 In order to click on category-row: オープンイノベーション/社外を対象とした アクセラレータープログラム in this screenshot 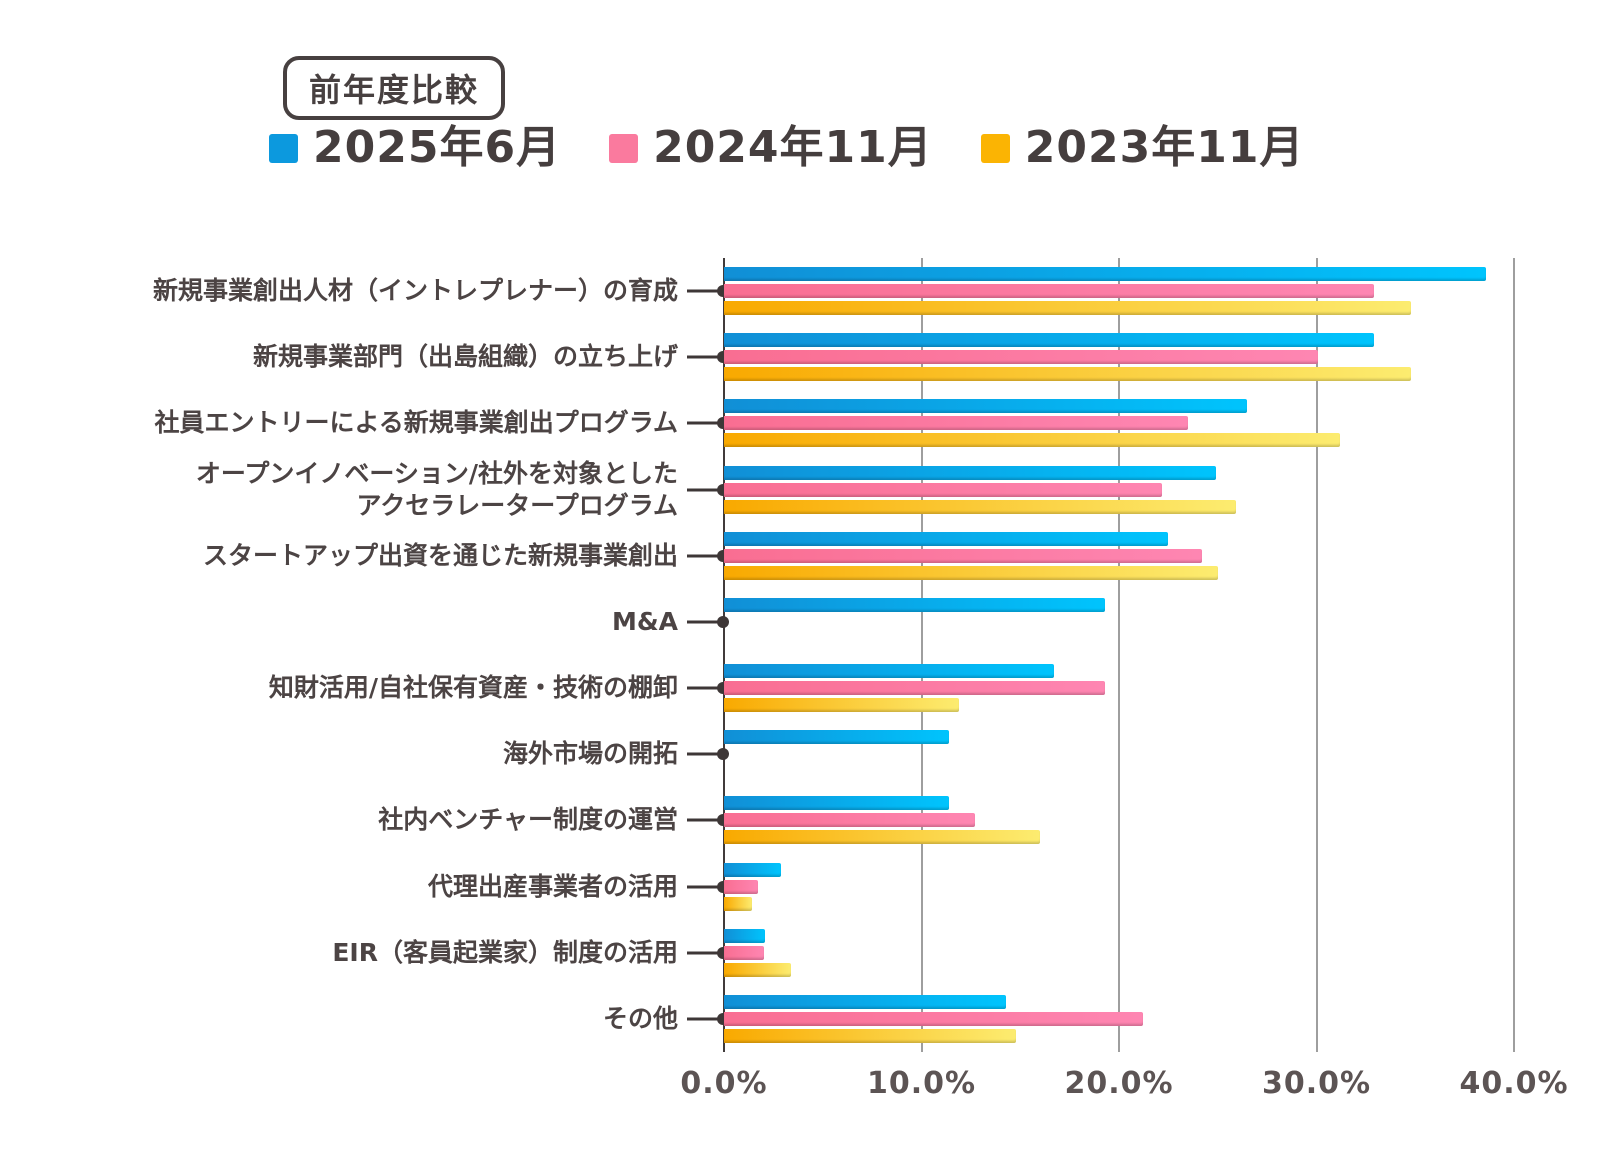, I will do `click(800, 490)`.